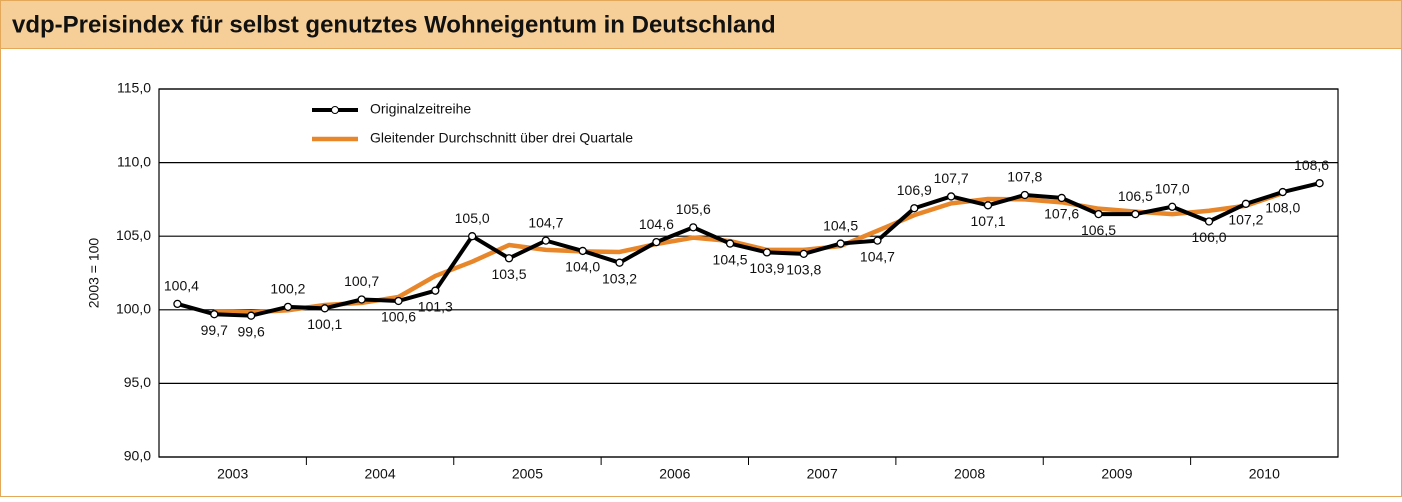 This screenshot has height=502, width=1402. Describe the element at coordinates (134, 88) in the screenshot. I see `y-tick-label: 115,0` at that location.